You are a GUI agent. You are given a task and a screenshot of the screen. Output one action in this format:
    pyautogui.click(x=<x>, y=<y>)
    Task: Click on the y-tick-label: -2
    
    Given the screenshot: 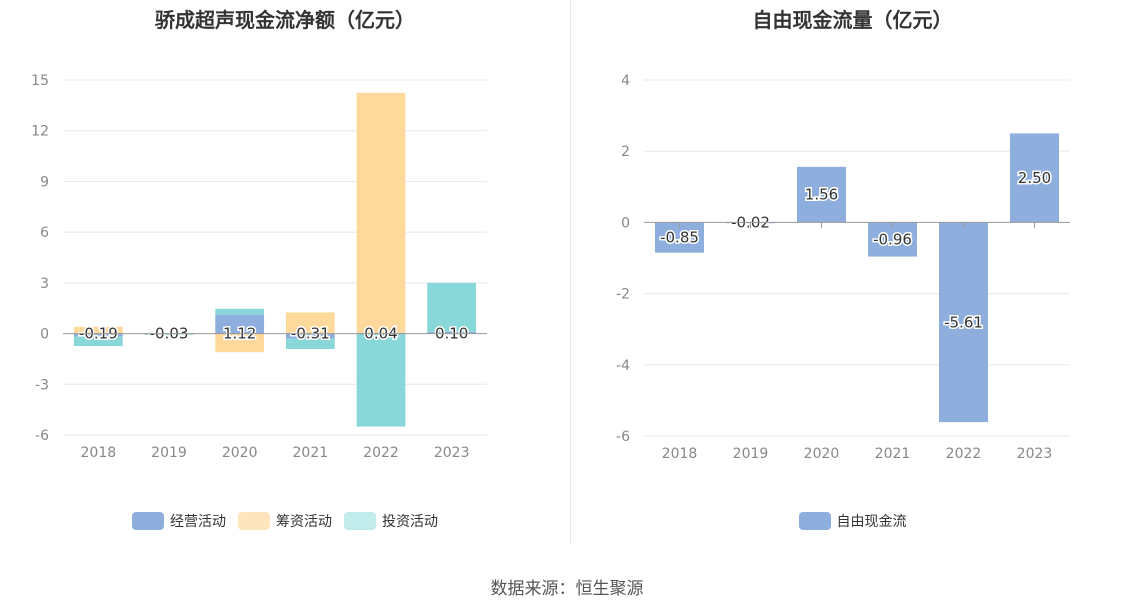 What is the action you would take?
    pyautogui.click(x=623, y=295)
    